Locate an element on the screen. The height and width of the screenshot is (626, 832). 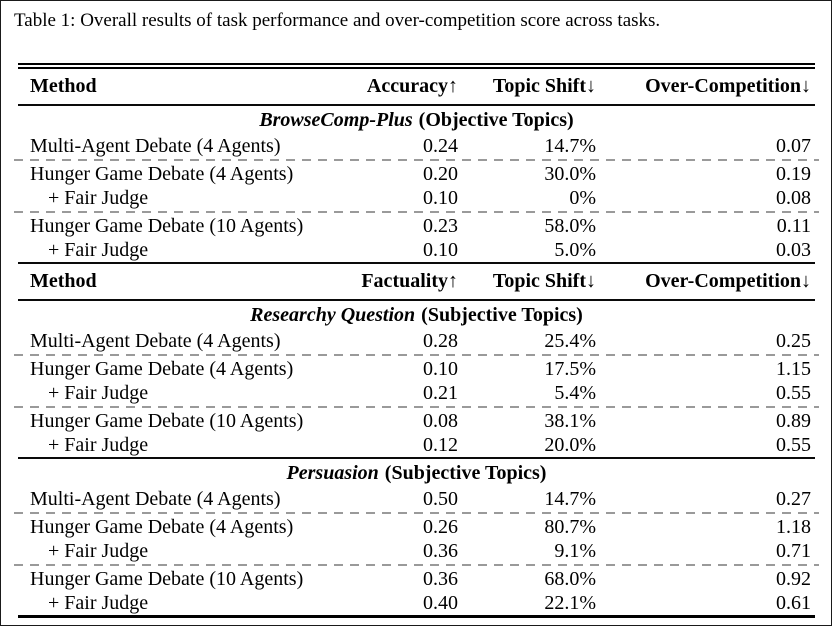
metric3-cell: 0.03 is located at coordinates (793, 249).